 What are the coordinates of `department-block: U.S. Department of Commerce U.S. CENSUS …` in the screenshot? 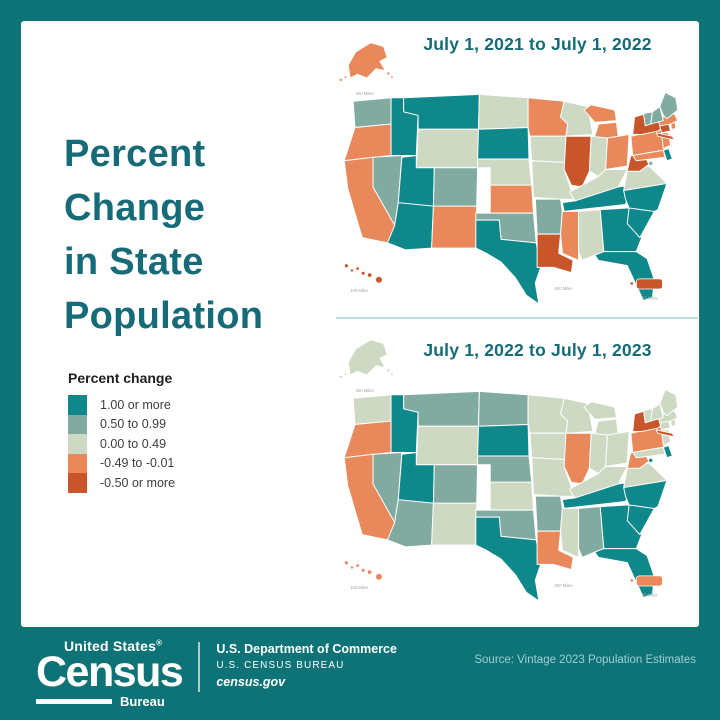 It's located at (306, 665).